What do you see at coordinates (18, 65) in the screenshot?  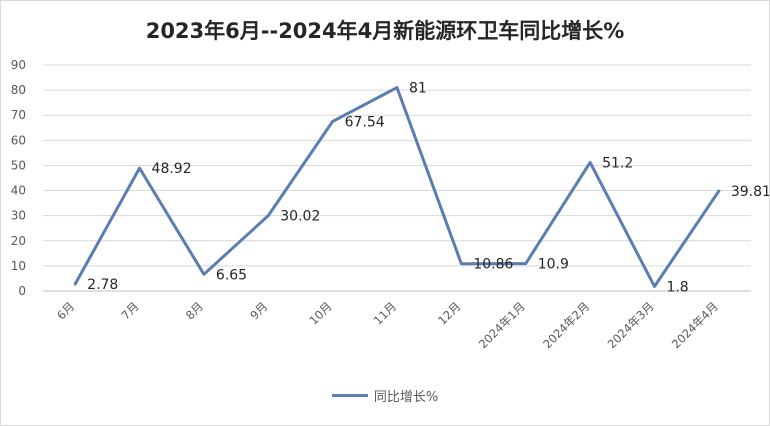 I see `y-tick-label: 90` at bounding box center [18, 65].